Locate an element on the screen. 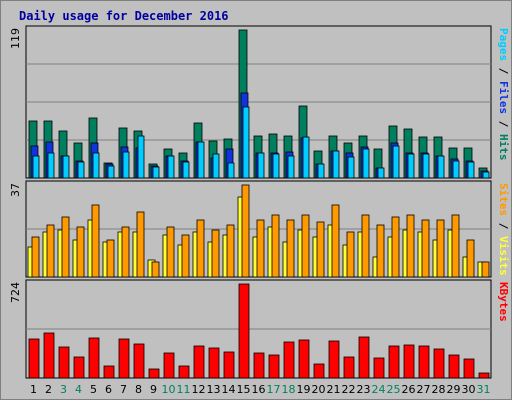 Image resolution: width=512 pixels, height=400 pixels. x-tick-day-22: 22 is located at coordinates (349, 389).